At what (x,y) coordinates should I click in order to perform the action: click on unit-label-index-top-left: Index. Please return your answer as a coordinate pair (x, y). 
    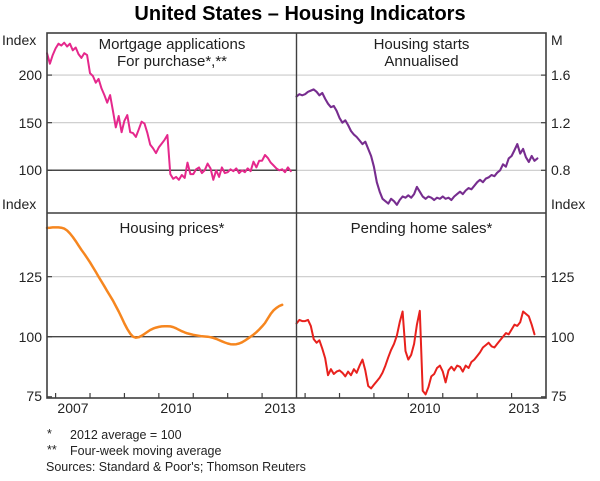
    Looking at the image, I should click on (19, 40).